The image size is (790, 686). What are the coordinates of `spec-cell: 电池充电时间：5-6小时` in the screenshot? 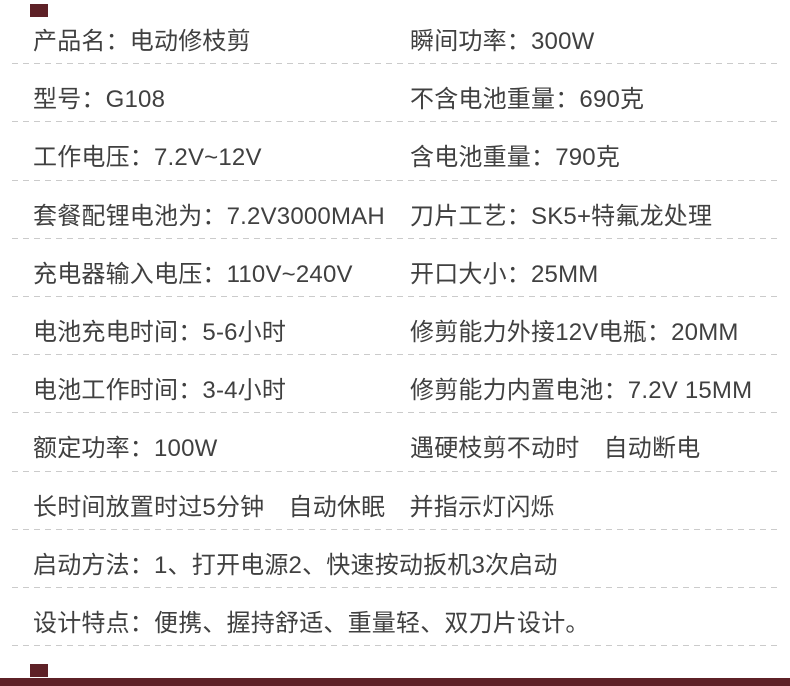 It's located at (160, 333).